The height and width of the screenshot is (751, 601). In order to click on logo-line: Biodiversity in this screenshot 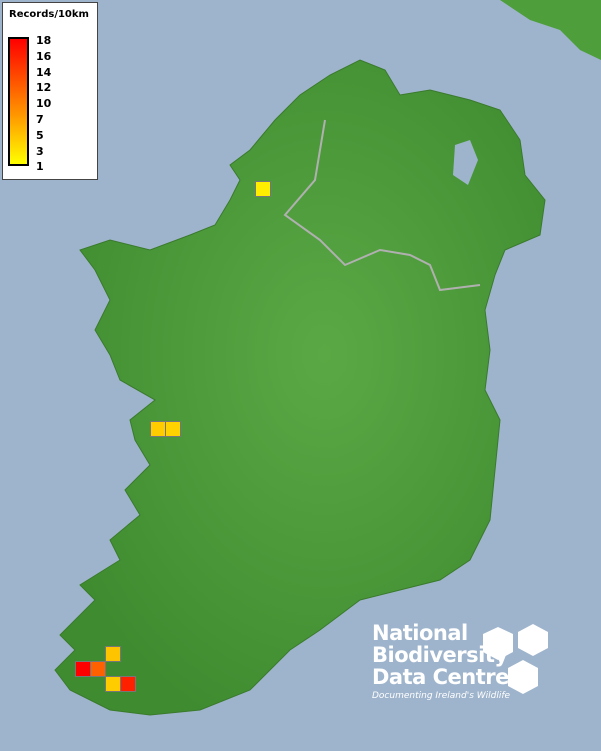, I will do `click(440, 655)`.